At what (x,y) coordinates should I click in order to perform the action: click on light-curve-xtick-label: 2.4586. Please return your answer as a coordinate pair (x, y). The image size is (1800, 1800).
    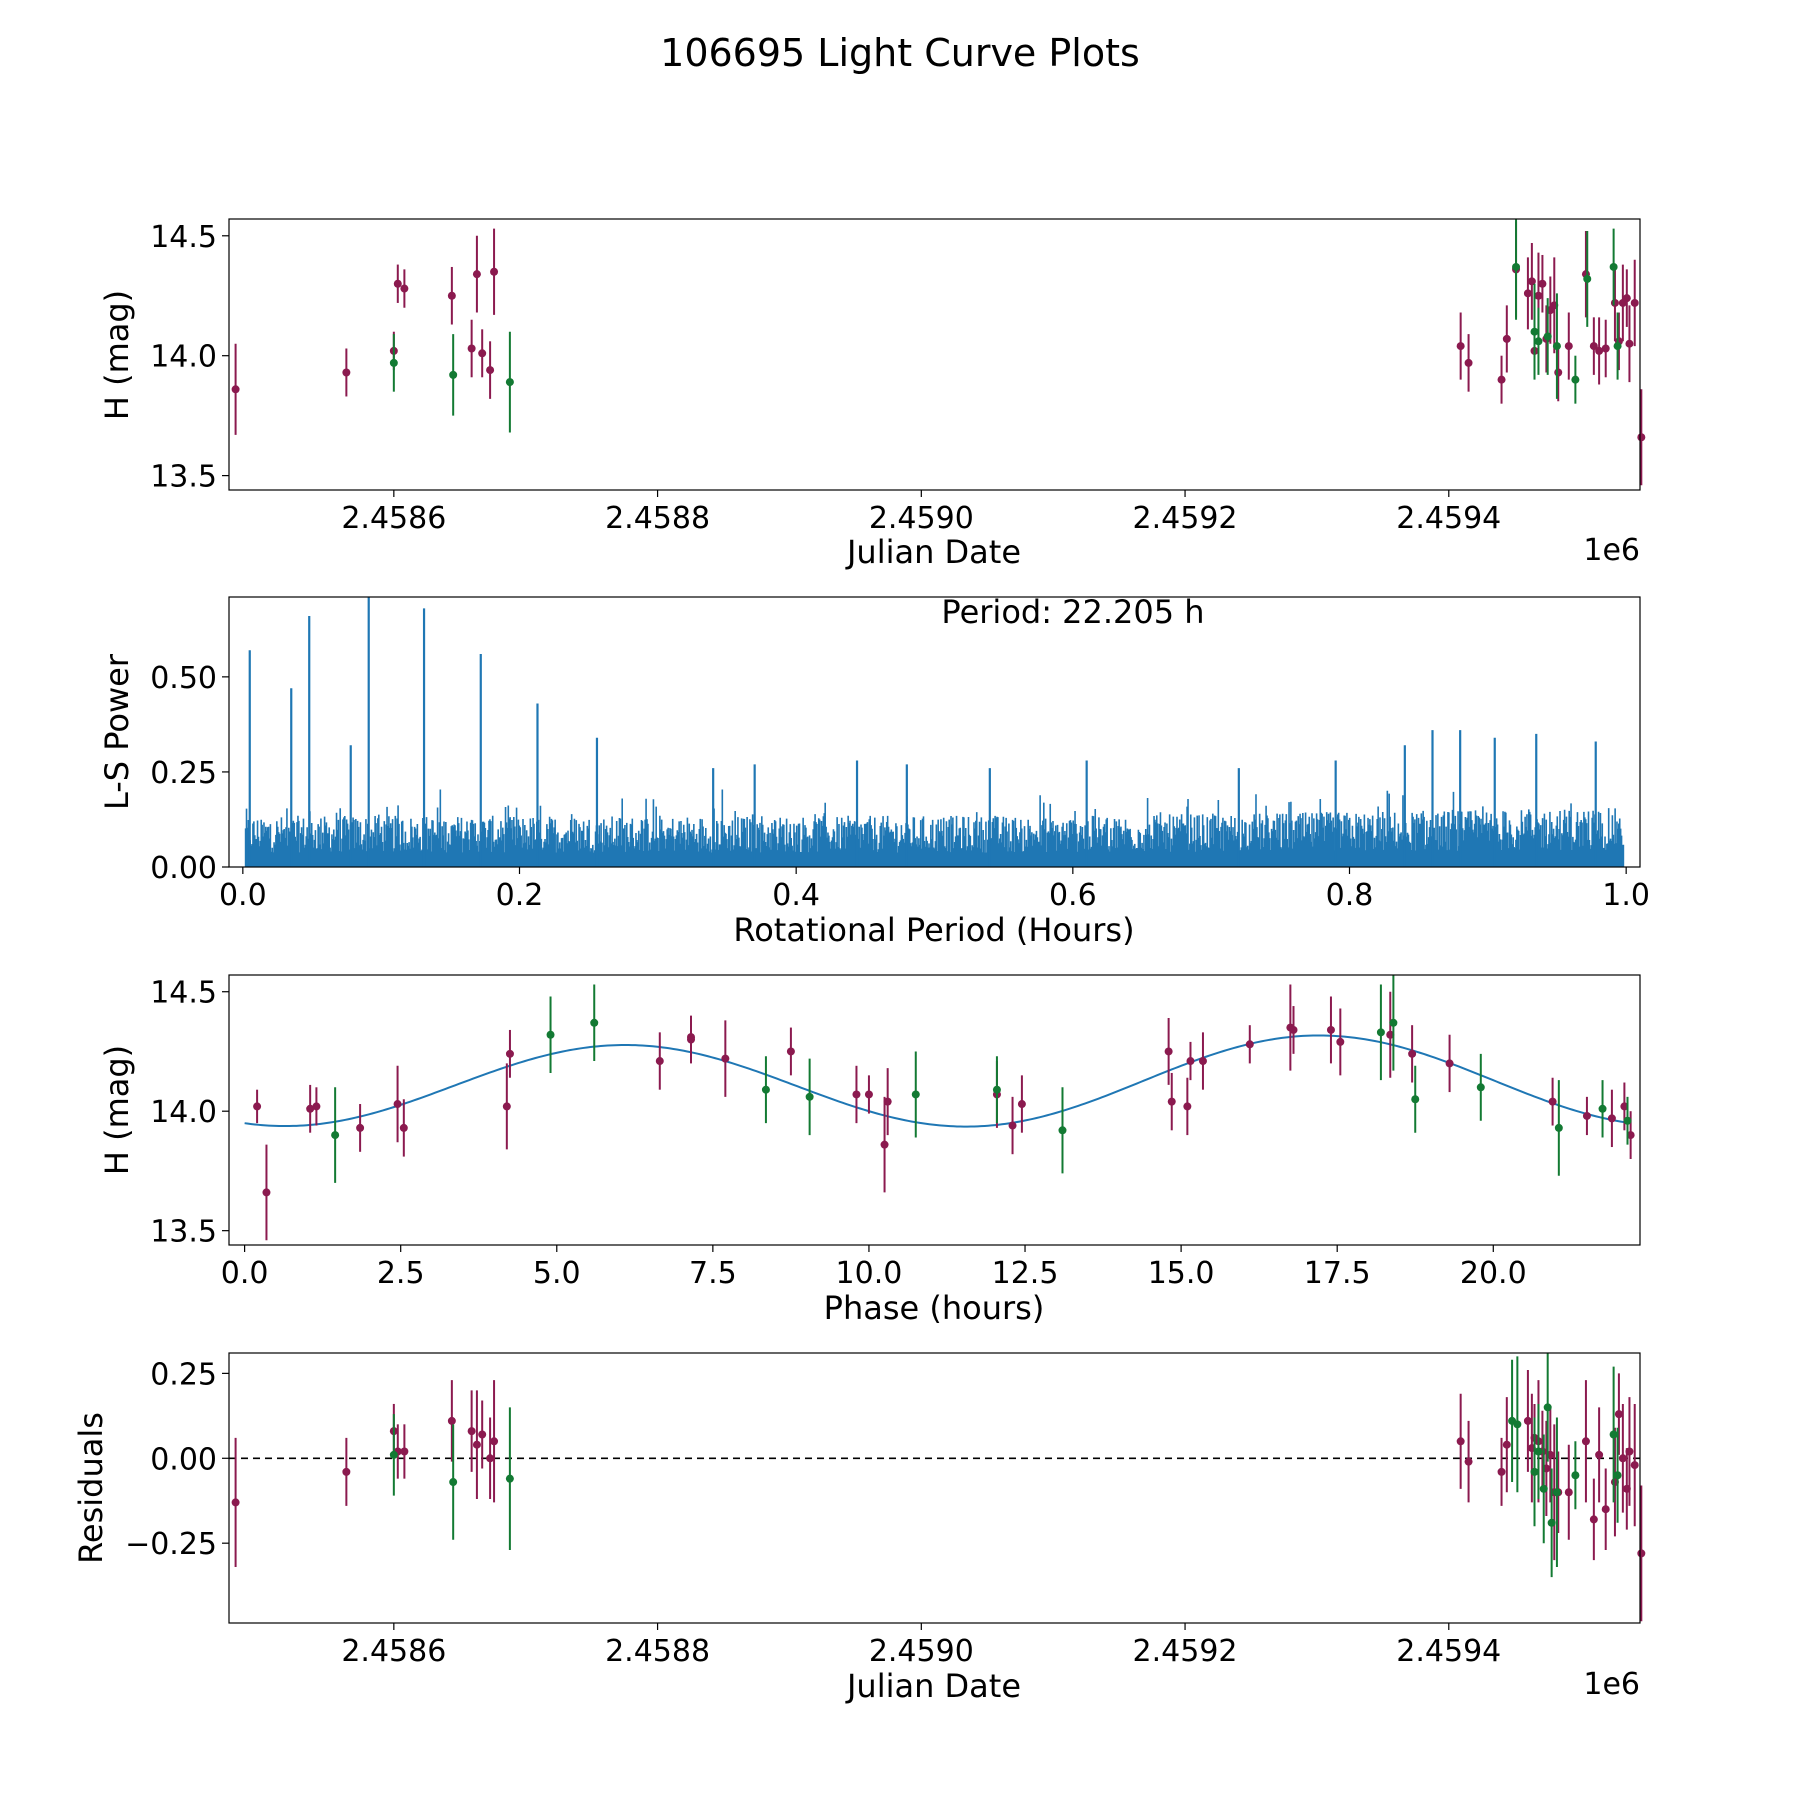
    Looking at the image, I should click on (393, 518).